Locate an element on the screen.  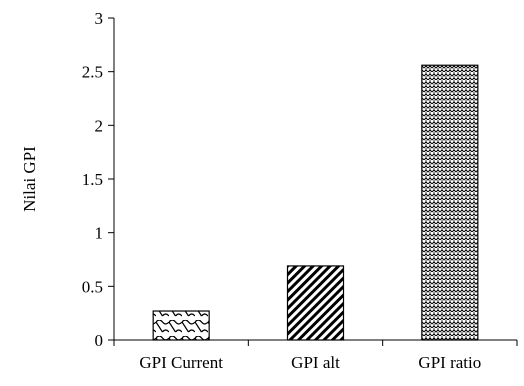
x-tick-label: GPI alt is located at coordinates (315, 362).